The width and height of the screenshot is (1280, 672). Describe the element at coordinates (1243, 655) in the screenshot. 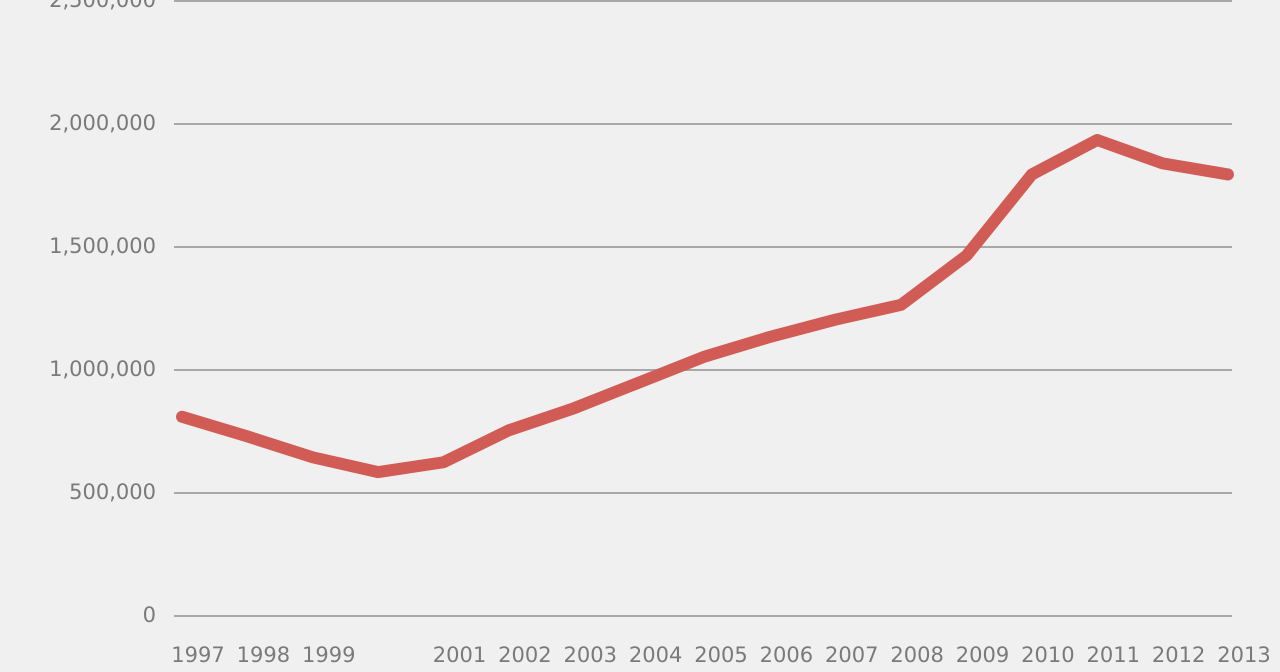

I see `x-tick-label: 2013` at that location.